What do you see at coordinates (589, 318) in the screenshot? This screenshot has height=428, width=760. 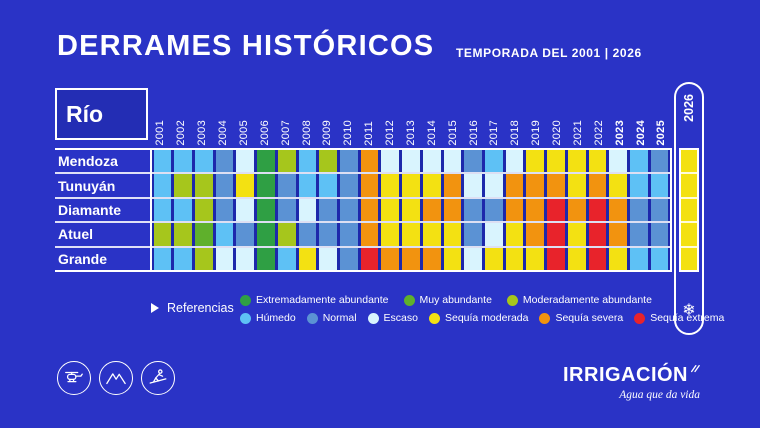 I see `legend-label: Sequía severa` at bounding box center [589, 318].